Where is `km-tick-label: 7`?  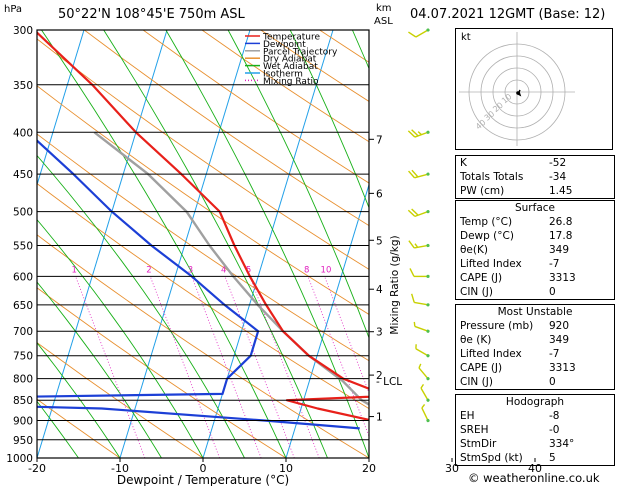 km-tick-label: 7 is located at coordinates (379, 140).